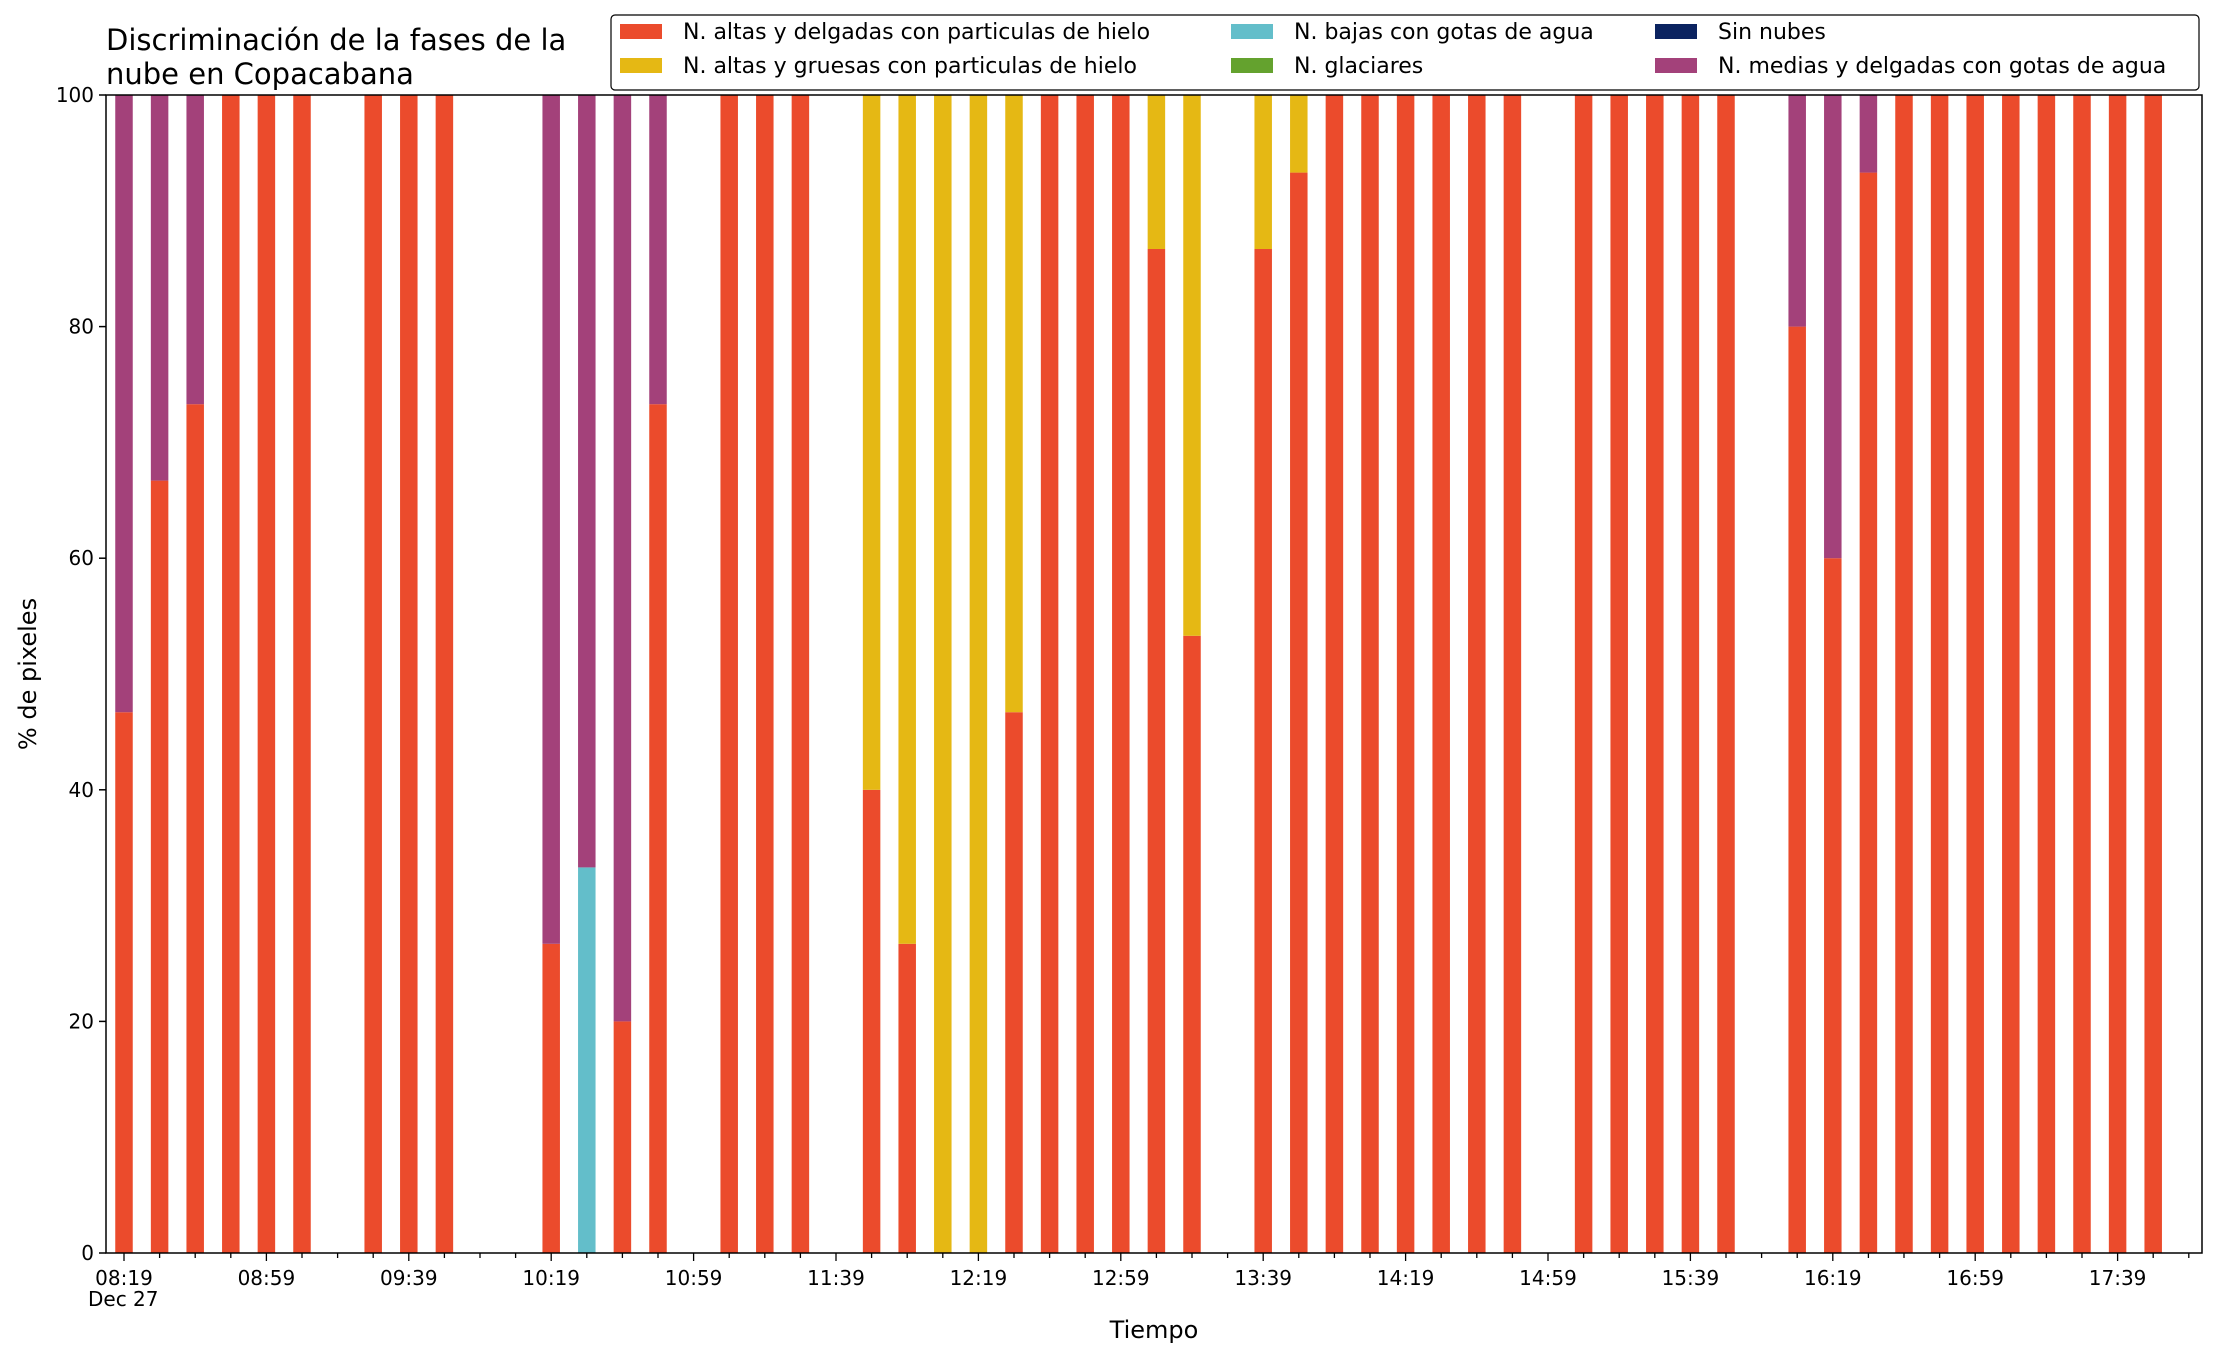 The height and width of the screenshot is (1355, 2216). I want to click on bar-segment-1619-s0, so click(1833, 905).